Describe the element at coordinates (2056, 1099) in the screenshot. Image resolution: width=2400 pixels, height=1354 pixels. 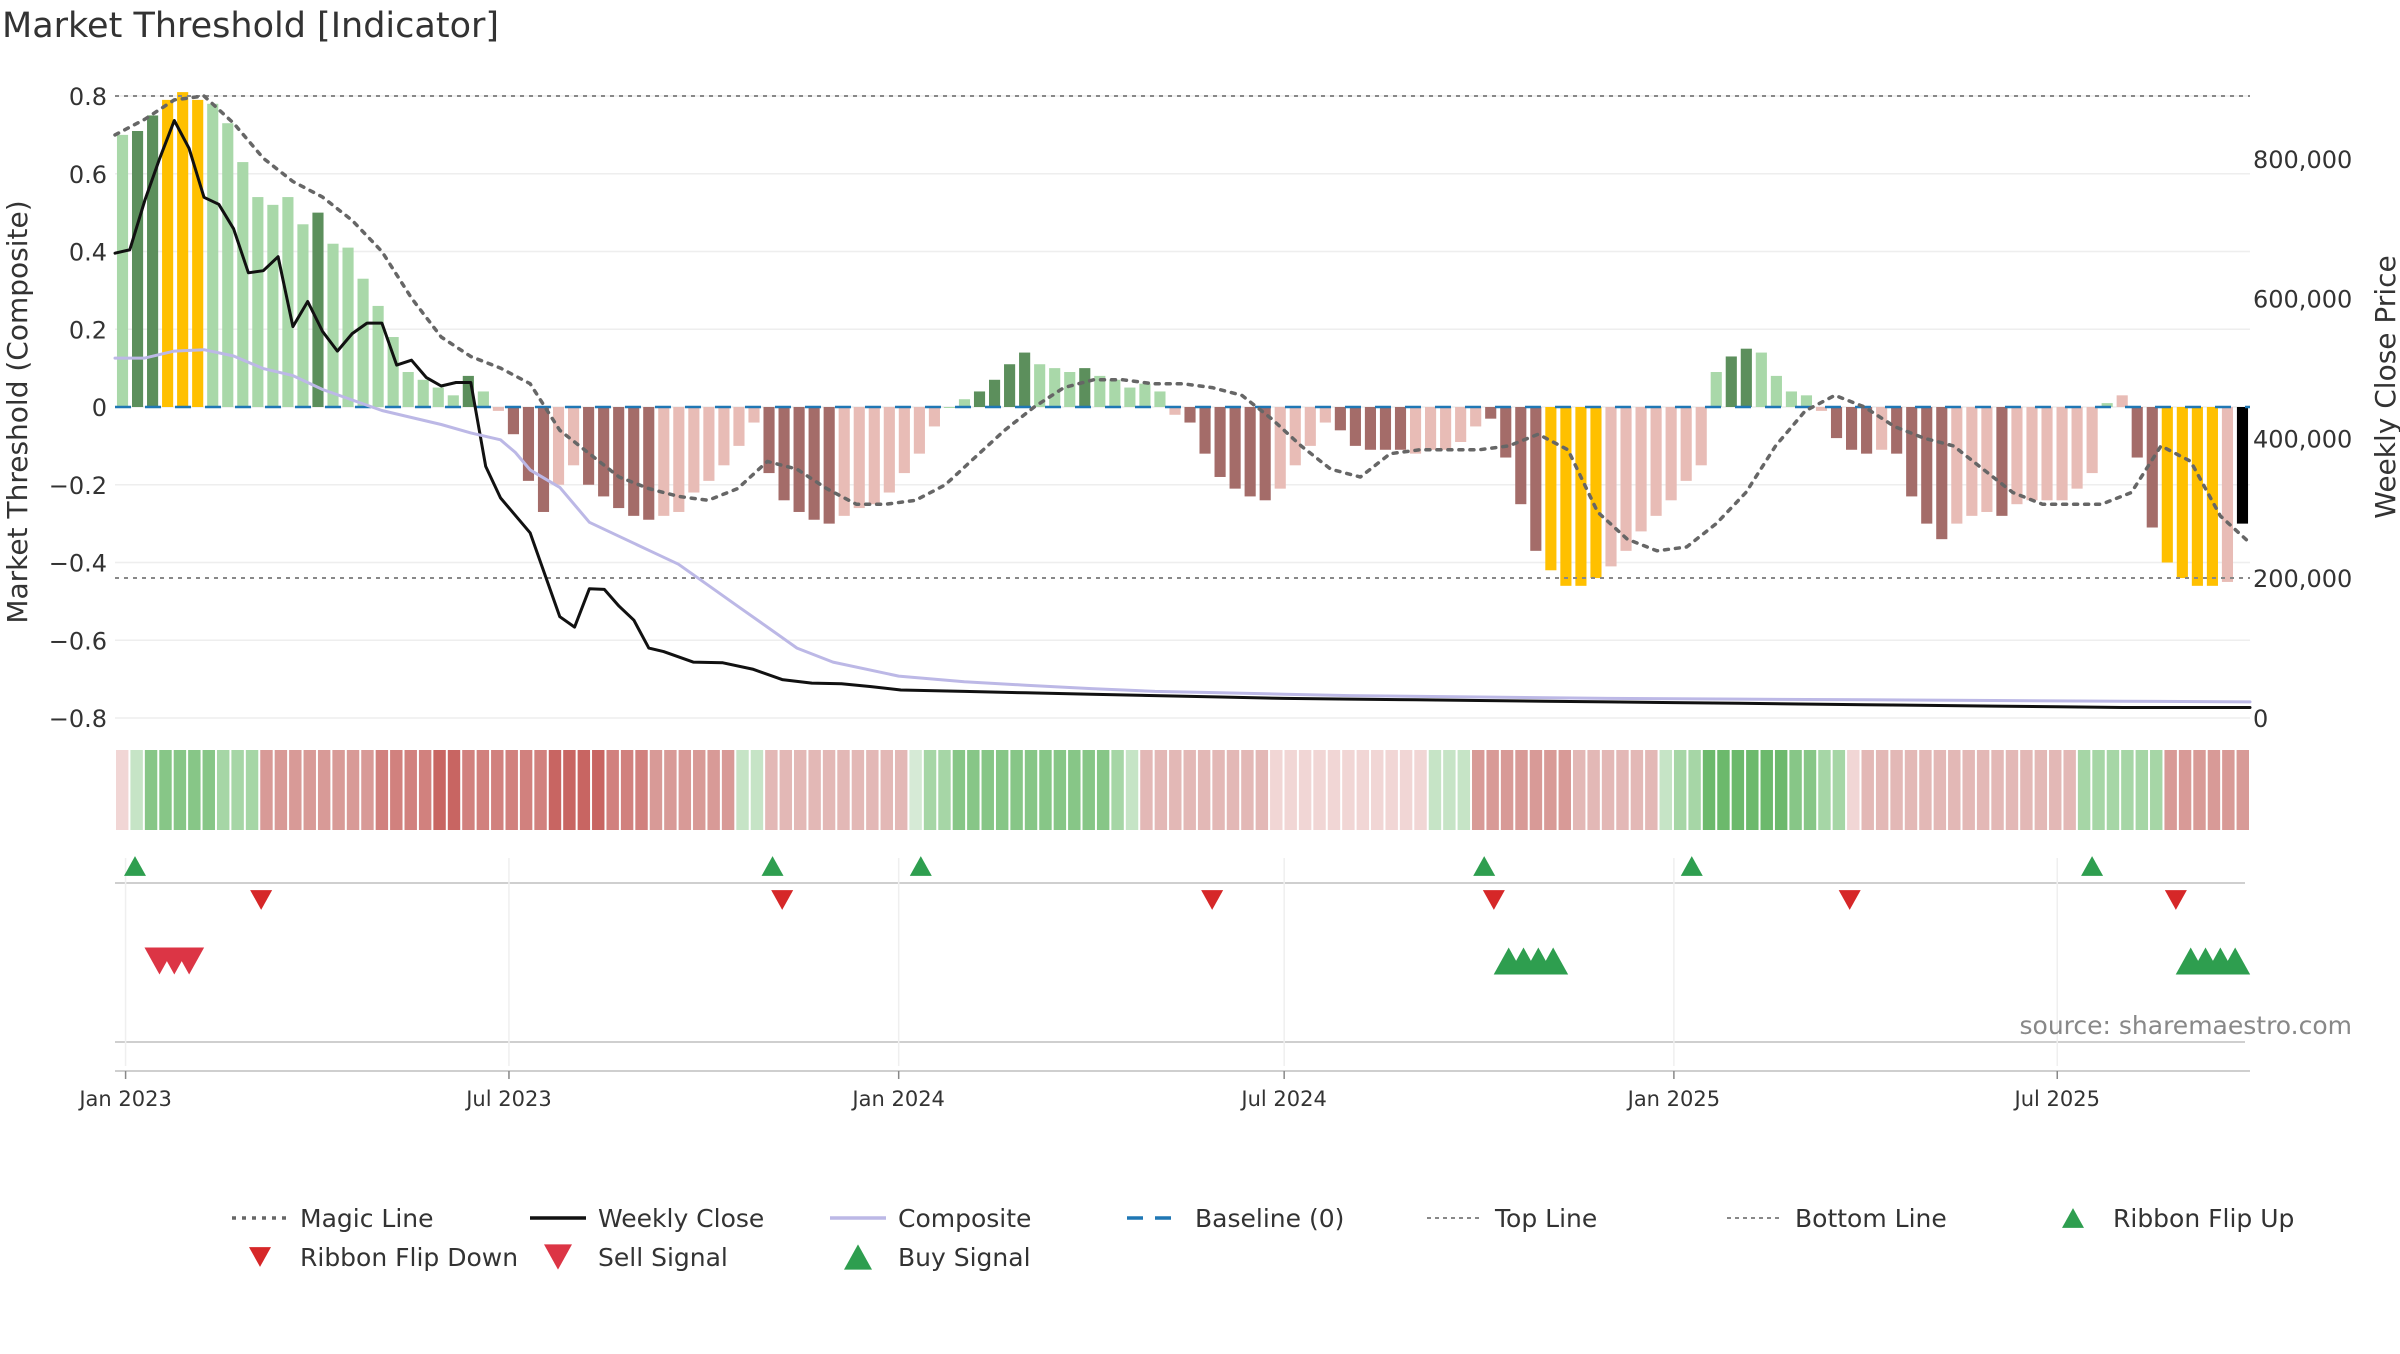
I see `x-tick-label: Jul 2025` at that location.